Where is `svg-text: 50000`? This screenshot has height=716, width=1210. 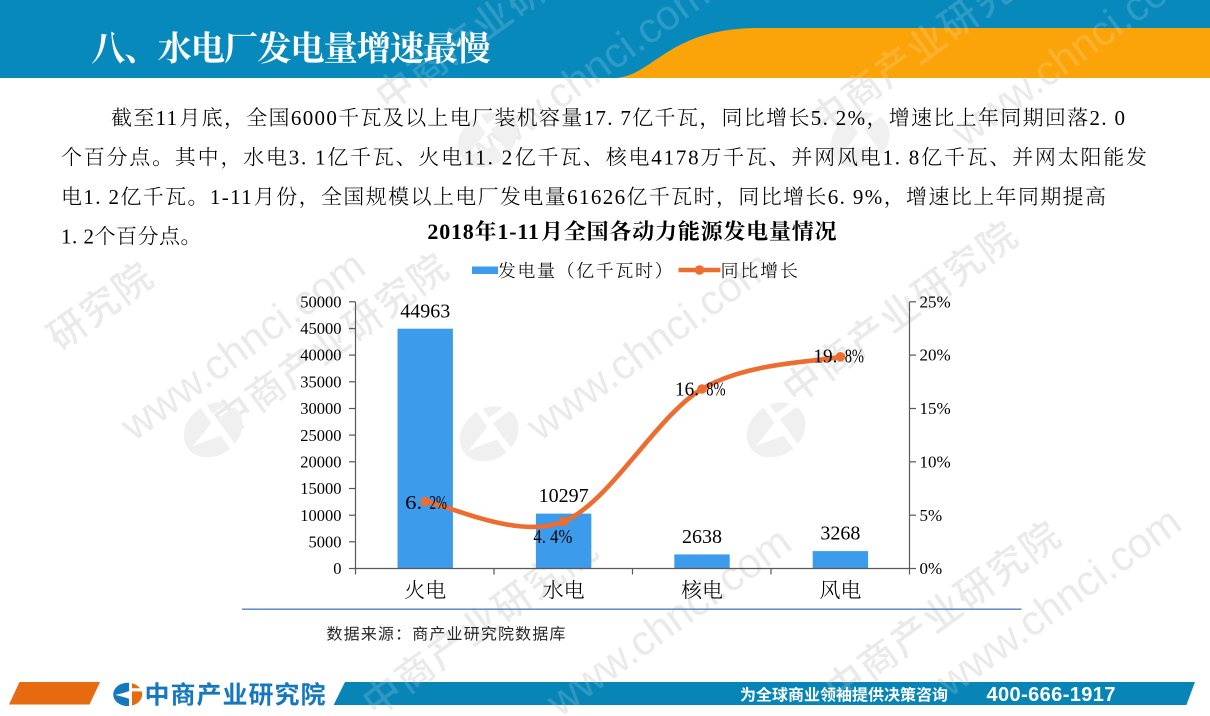 svg-text: 50000 is located at coordinates (320, 301).